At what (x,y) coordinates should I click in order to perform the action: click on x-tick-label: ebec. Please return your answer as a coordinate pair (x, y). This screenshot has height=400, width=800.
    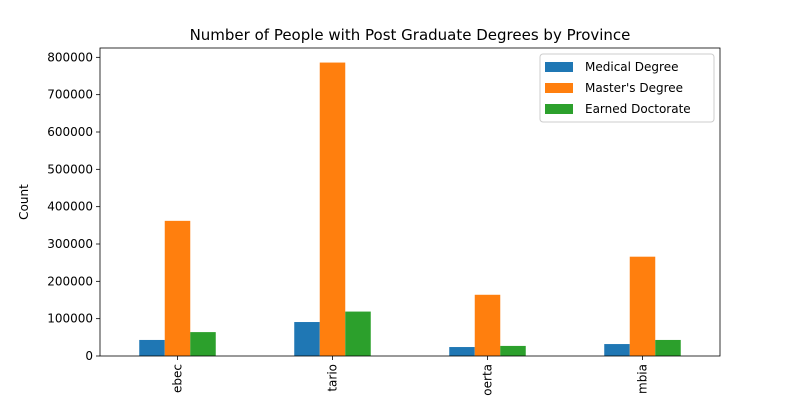
    Looking at the image, I should click on (178, 378).